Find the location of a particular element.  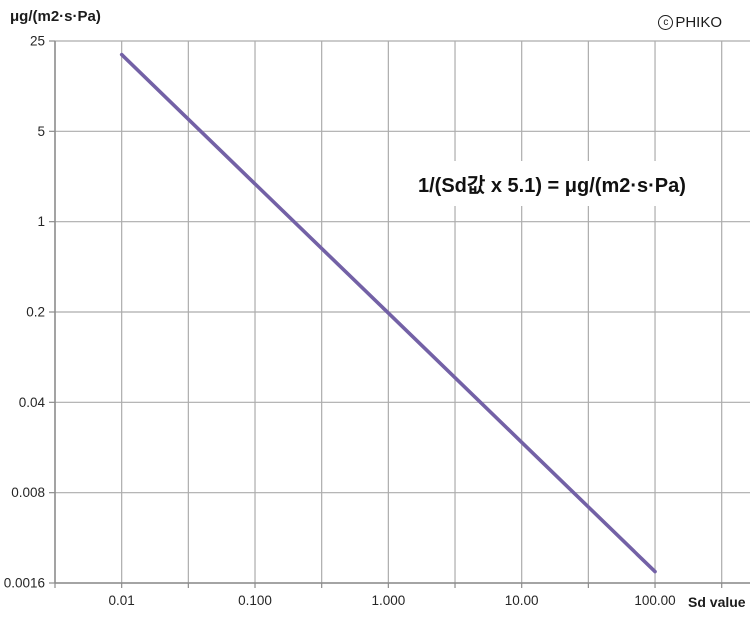

formula-annotation-text: 1/(Sd값 x 5.1) = μg/(m2·s·Pa) is located at coordinates (552, 186).